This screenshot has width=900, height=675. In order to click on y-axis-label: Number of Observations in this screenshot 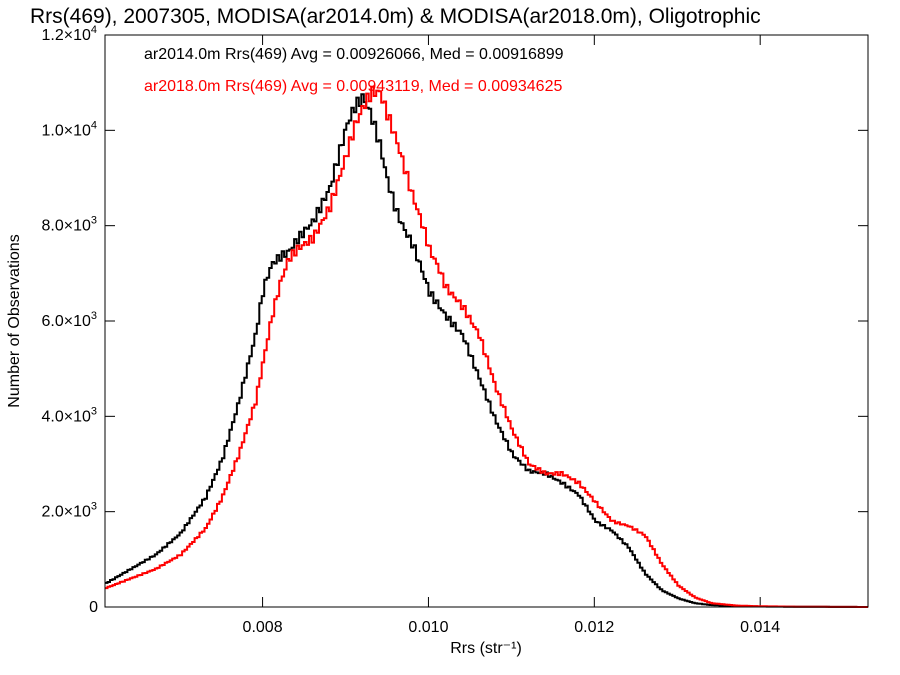, I will do `click(14, 320)`.